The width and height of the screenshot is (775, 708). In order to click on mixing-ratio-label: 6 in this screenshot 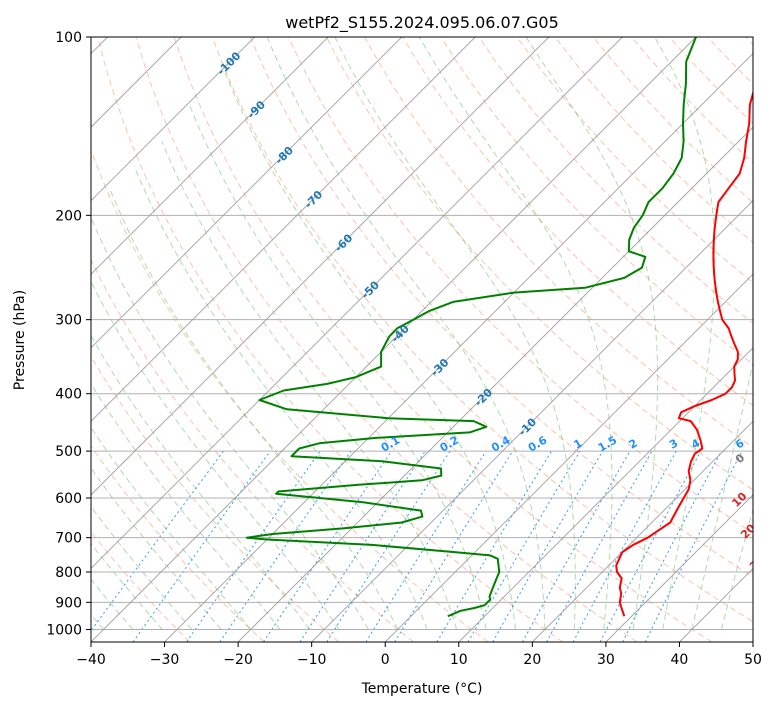, I will do `click(739, 443)`.